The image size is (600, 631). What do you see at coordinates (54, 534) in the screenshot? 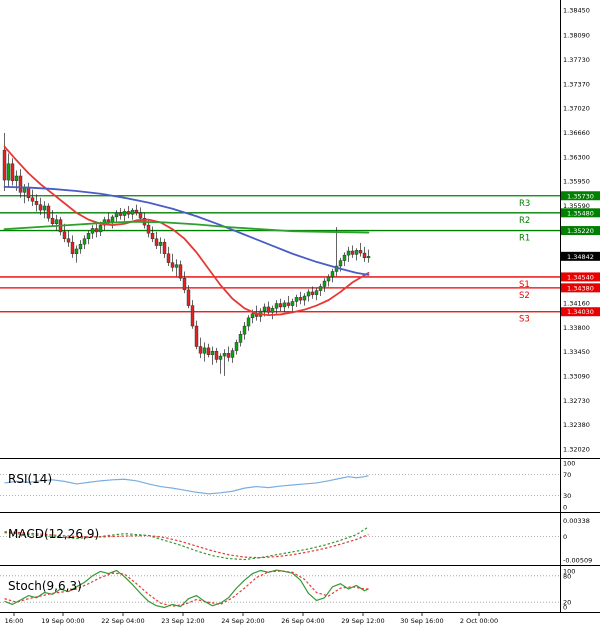
I see `macd-panel-label: MACD(12,26,9)` at bounding box center [54, 534].